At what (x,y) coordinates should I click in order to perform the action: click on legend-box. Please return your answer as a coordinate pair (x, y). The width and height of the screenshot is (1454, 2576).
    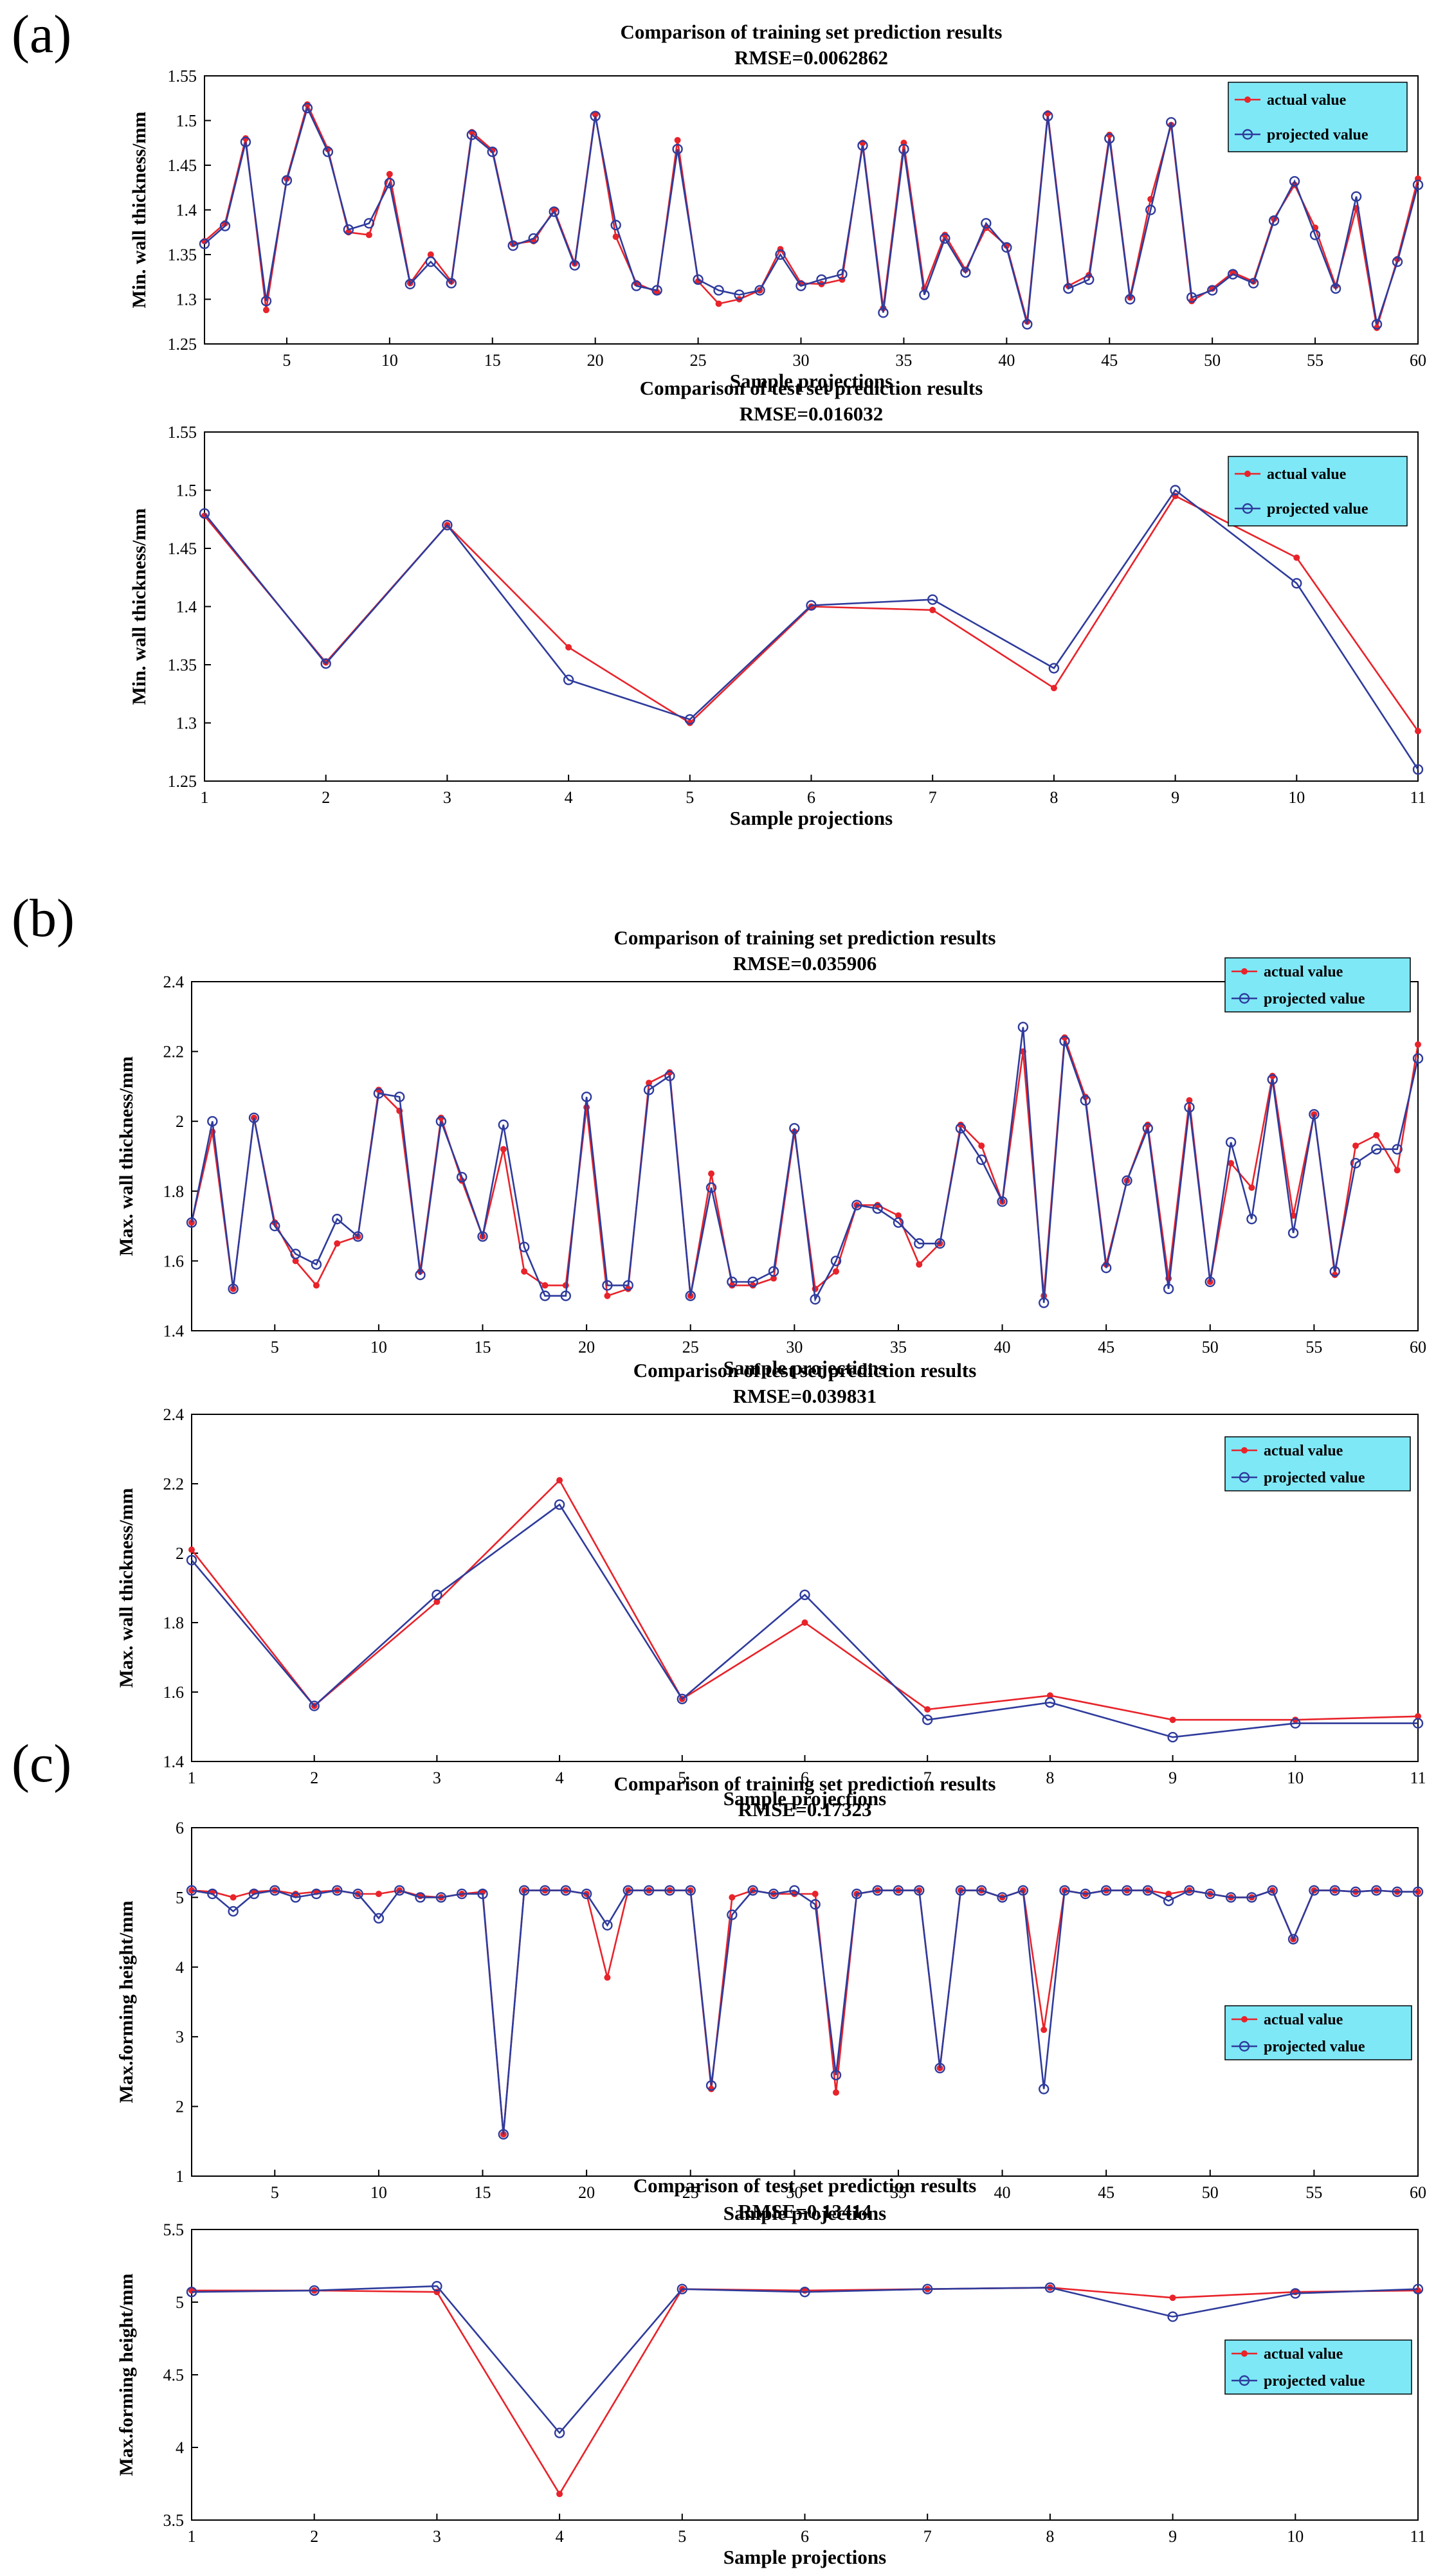
    Looking at the image, I should click on (1318, 2367).